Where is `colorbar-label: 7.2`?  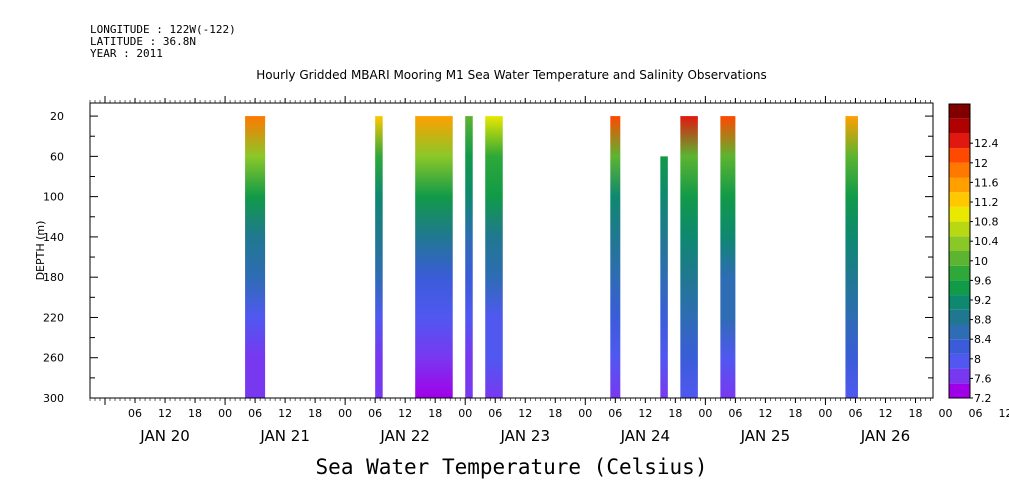 colorbar-label: 7.2 is located at coordinates (983, 398).